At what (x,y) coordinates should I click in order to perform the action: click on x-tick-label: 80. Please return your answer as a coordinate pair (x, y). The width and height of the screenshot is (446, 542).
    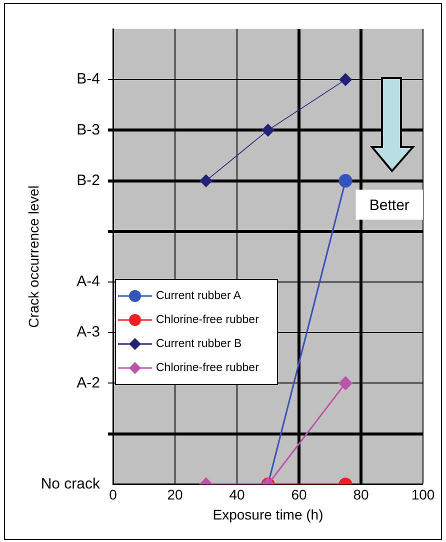
    Looking at the image, I should click on (361, 494).